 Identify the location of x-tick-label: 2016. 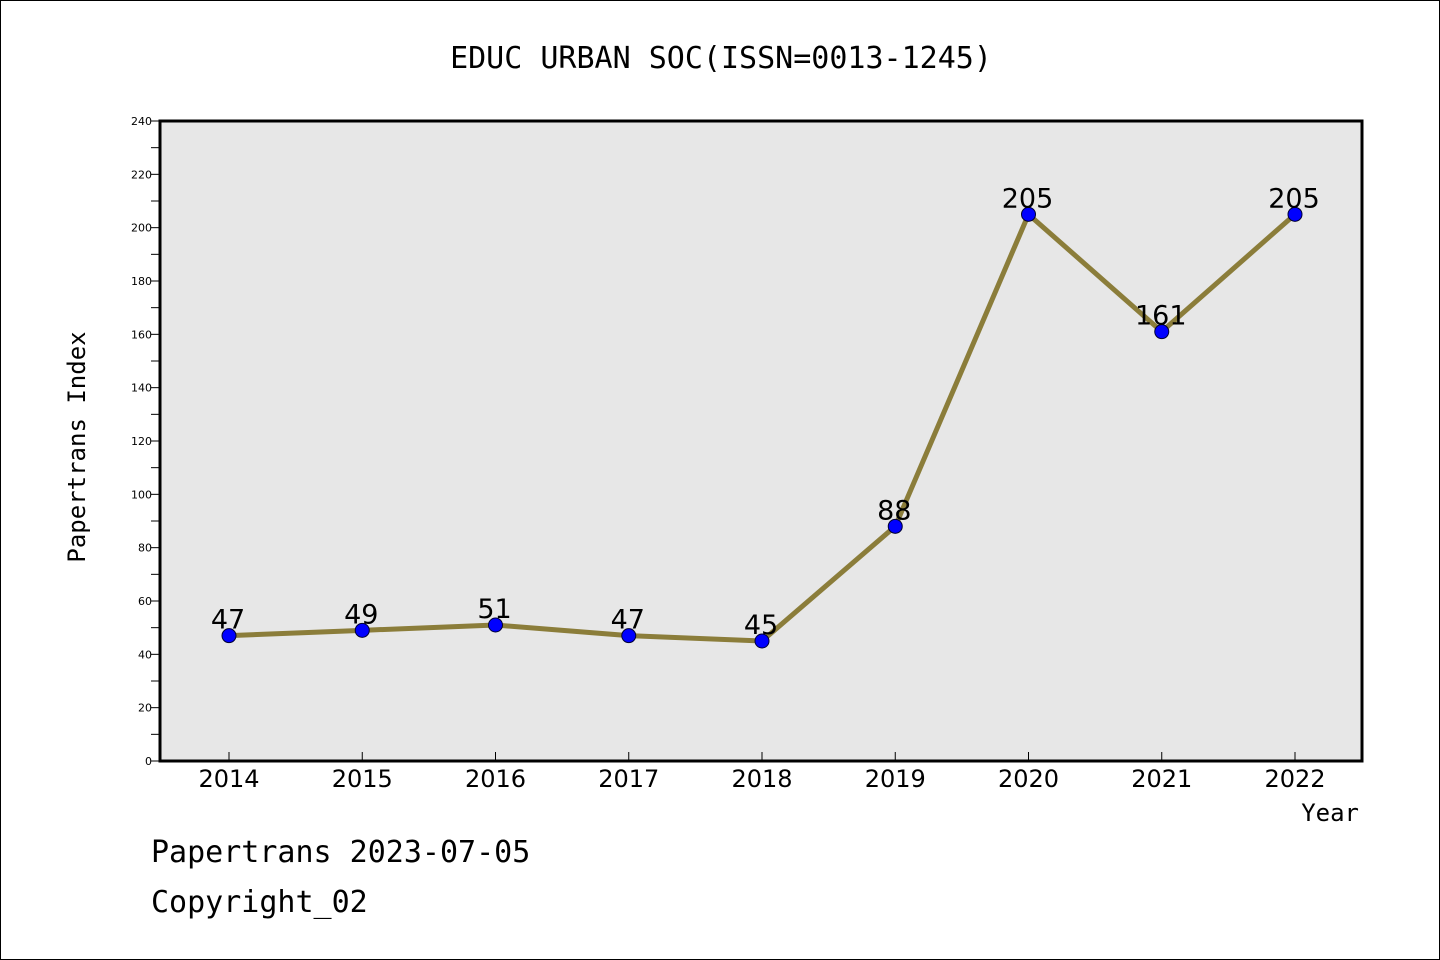
(495, 779).